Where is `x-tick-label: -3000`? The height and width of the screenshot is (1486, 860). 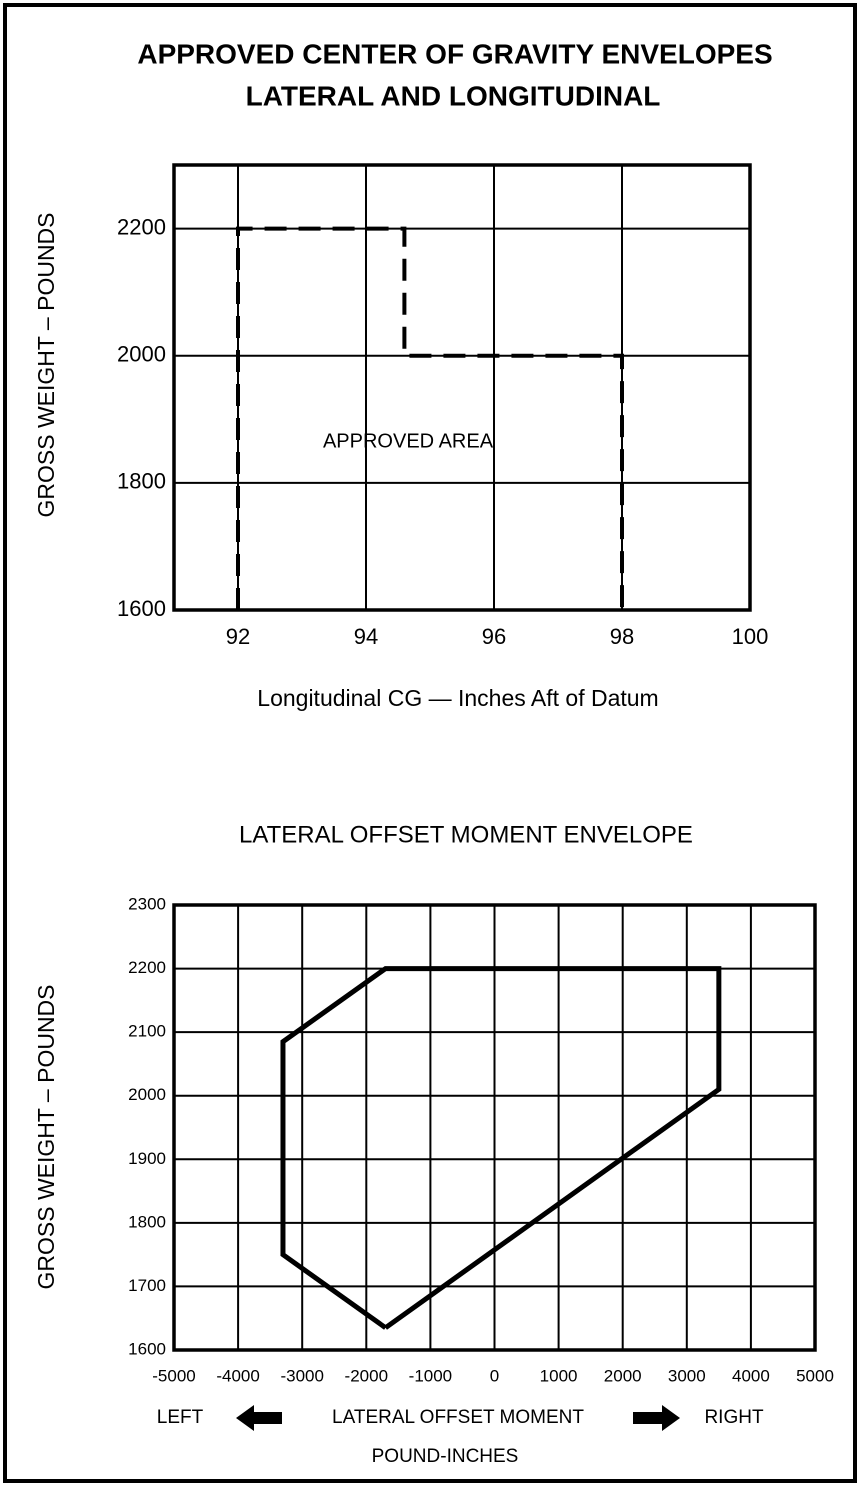 x-tick-label: -3000 is located at coordinates (301, 1375).